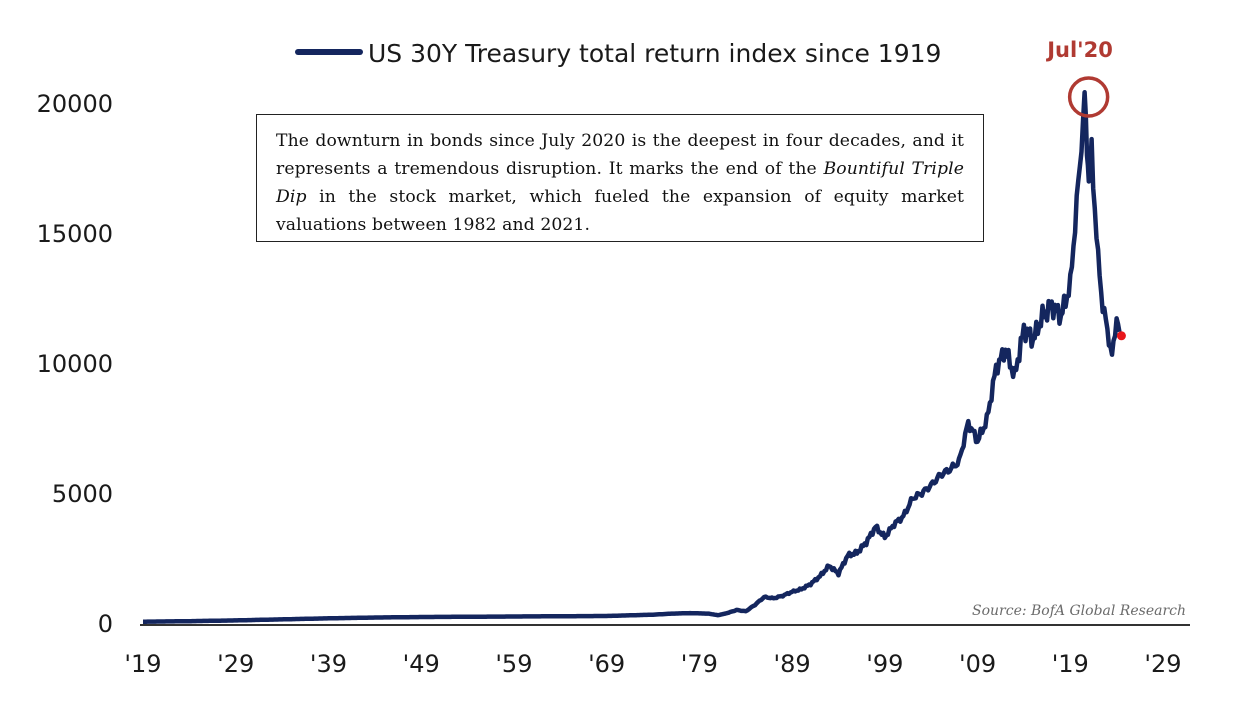 The image size is (1243, 725). What do you see at coordinates (75, 234) in the screenshot?
I see `y-tick-label: 15000` at bounding box center [75, 234].